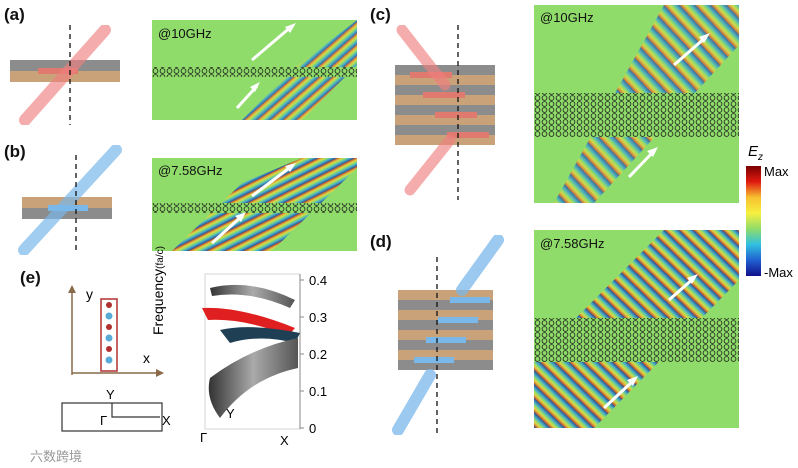  Describe the element at coordinates (56, 456) in the screenshot. I see `watermark: 六数跨境` at that location.